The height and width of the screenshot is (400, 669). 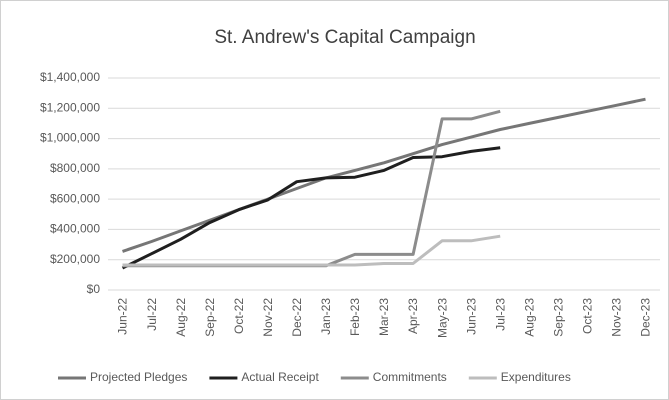 I want to click on chart-title: St. Andrew's Capital Campaign, so click(x=344, y=37).